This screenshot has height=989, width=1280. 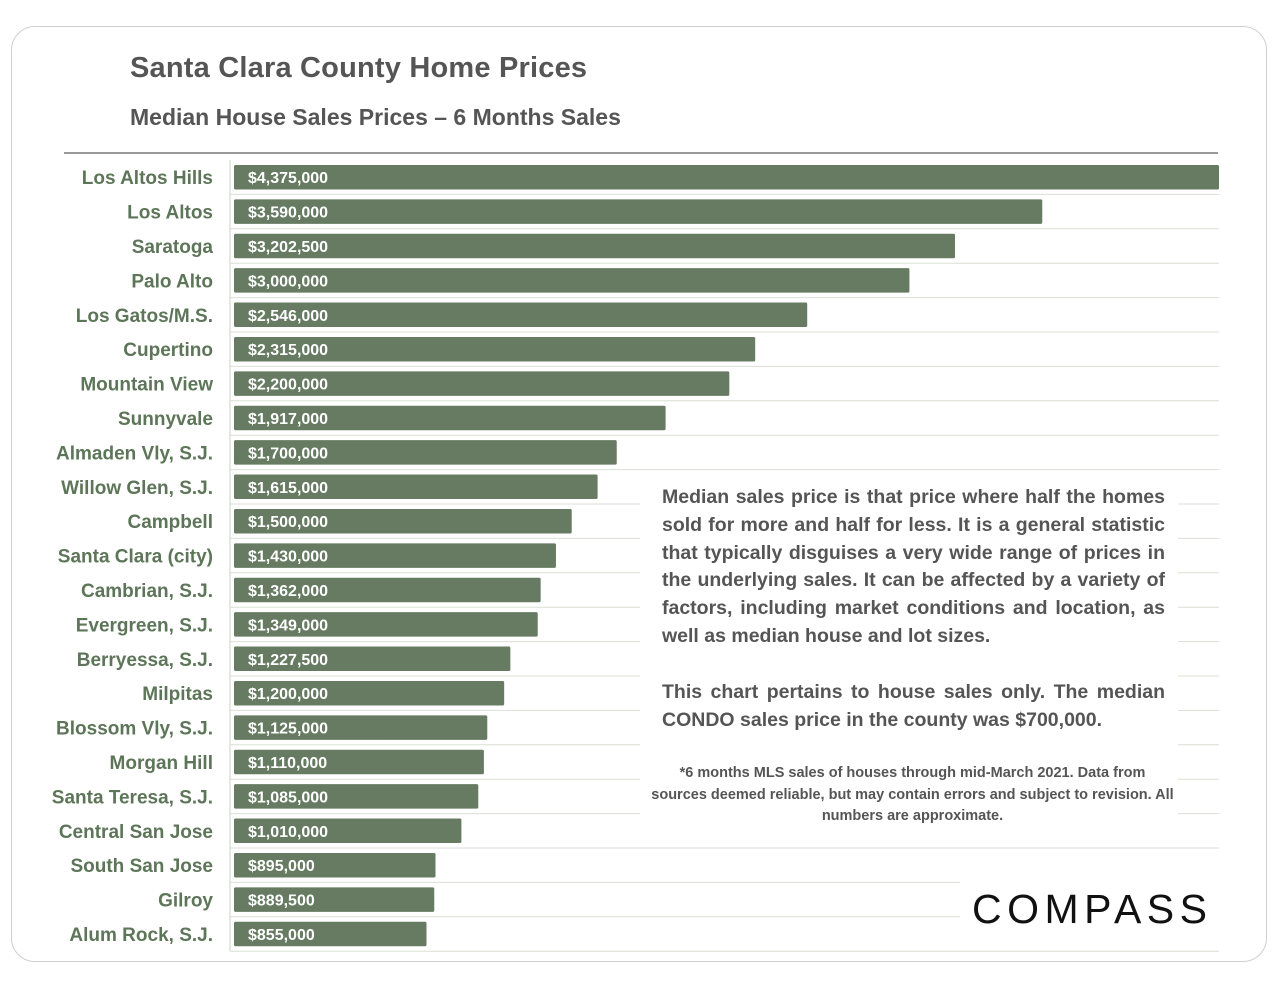 I want to click on notes-panel, so click(x=909, y=647).